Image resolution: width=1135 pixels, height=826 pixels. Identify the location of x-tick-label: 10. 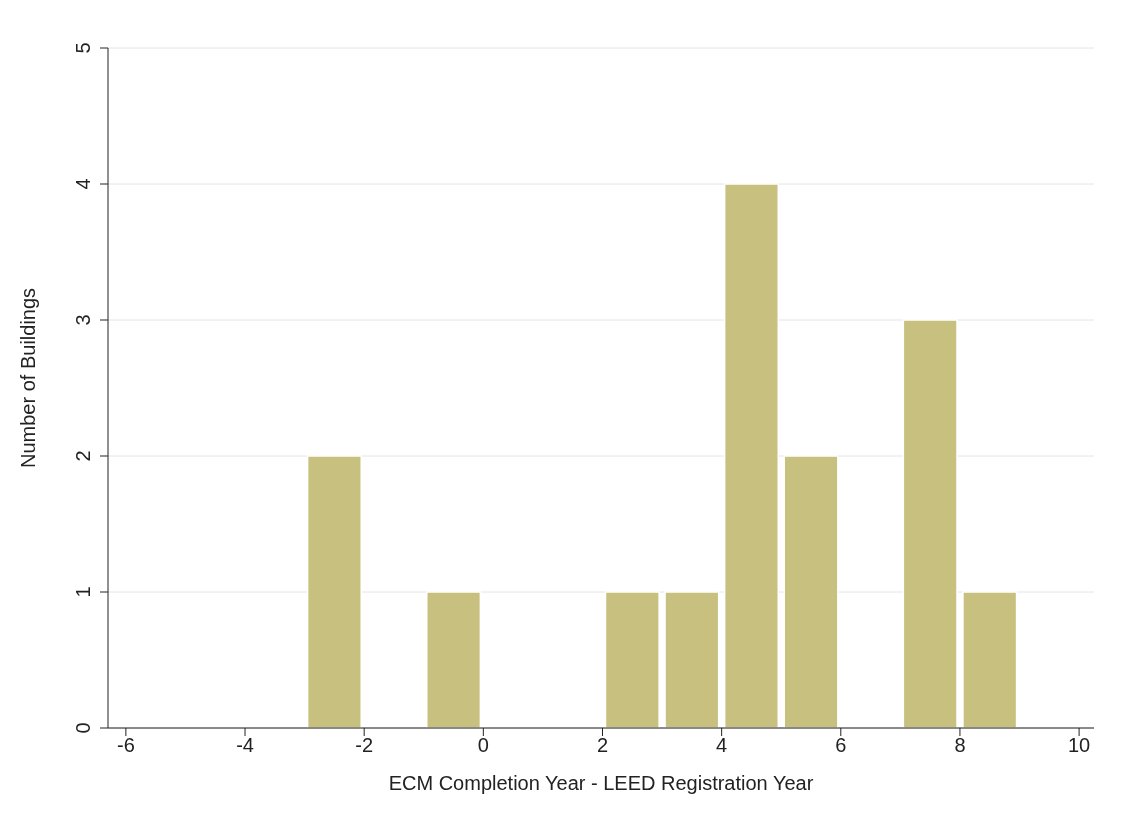
(1079, 745).